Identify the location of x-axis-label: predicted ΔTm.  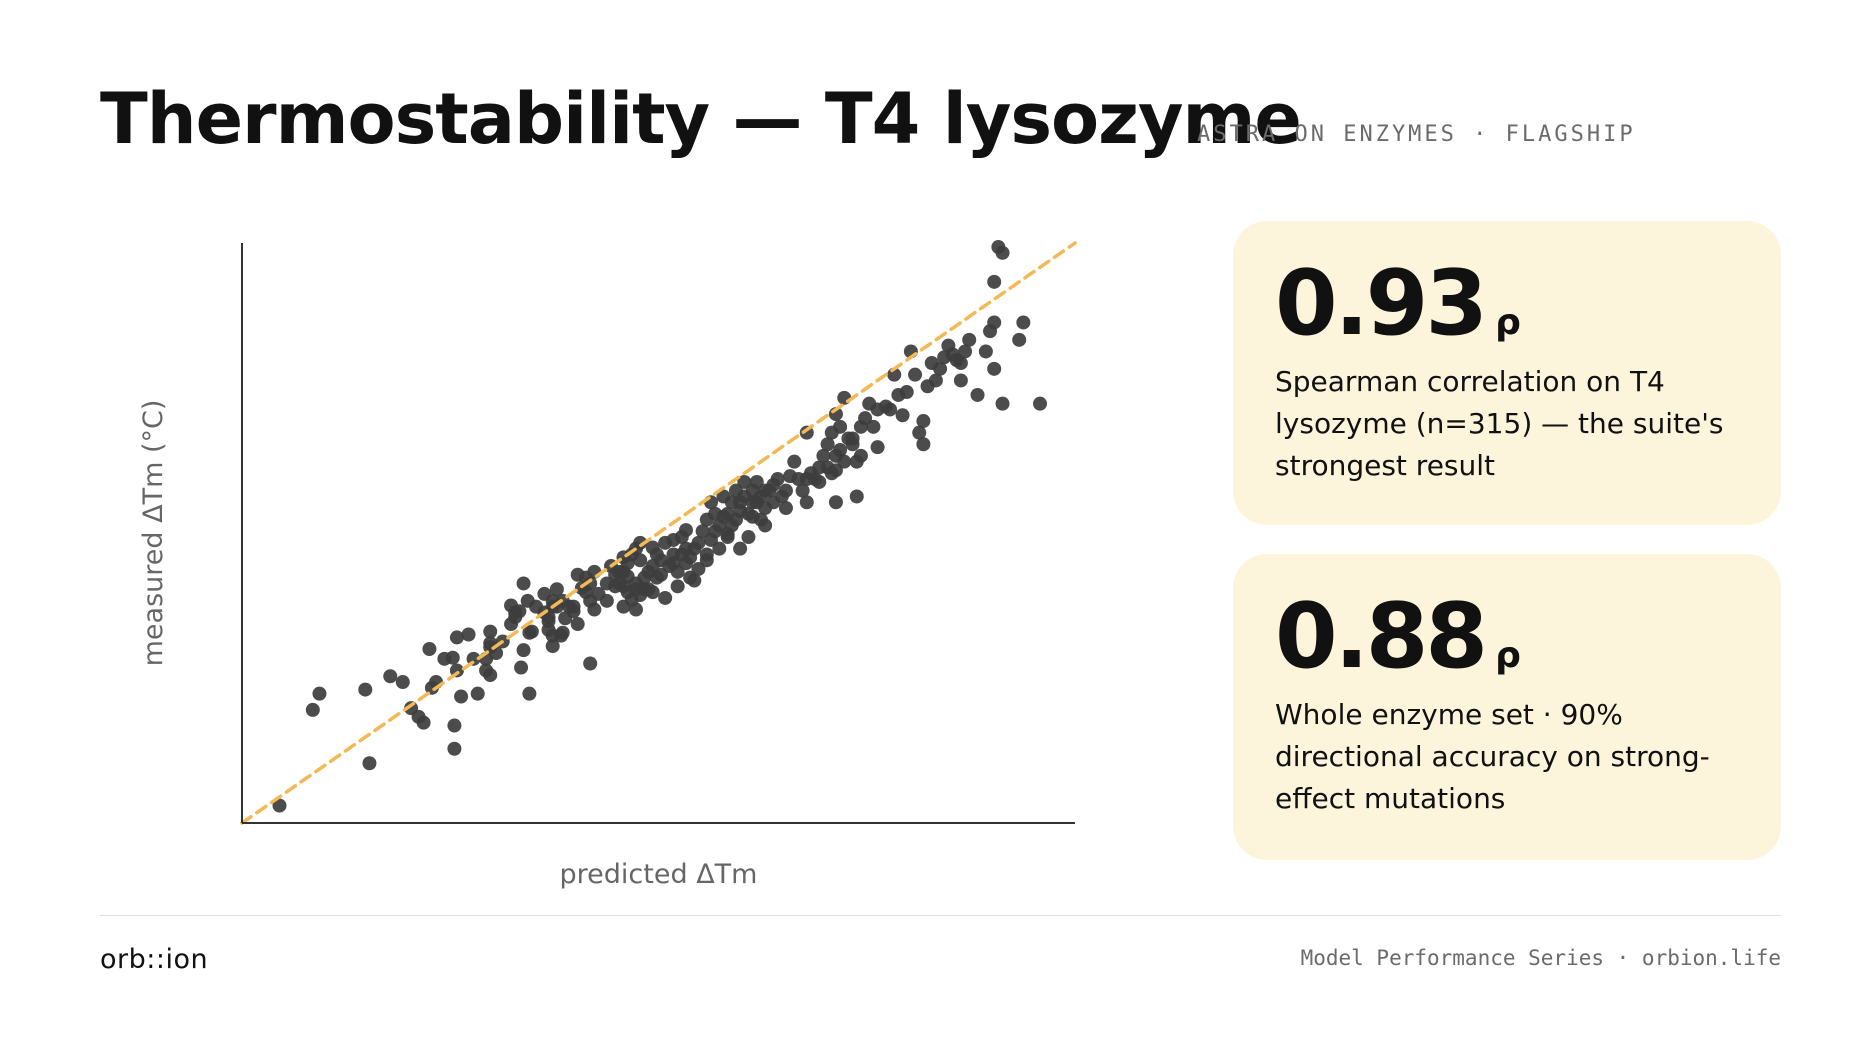
(659, 874).